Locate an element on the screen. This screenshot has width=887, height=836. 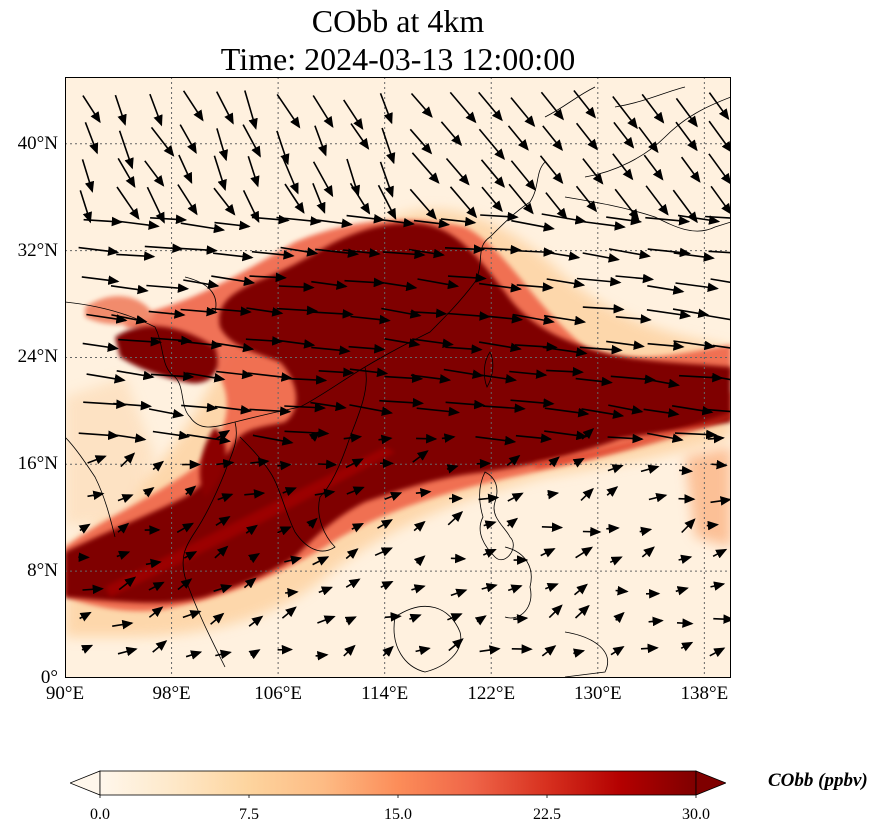
colorbar-tick-label: 15.0 is located at coordinates (398, 814).